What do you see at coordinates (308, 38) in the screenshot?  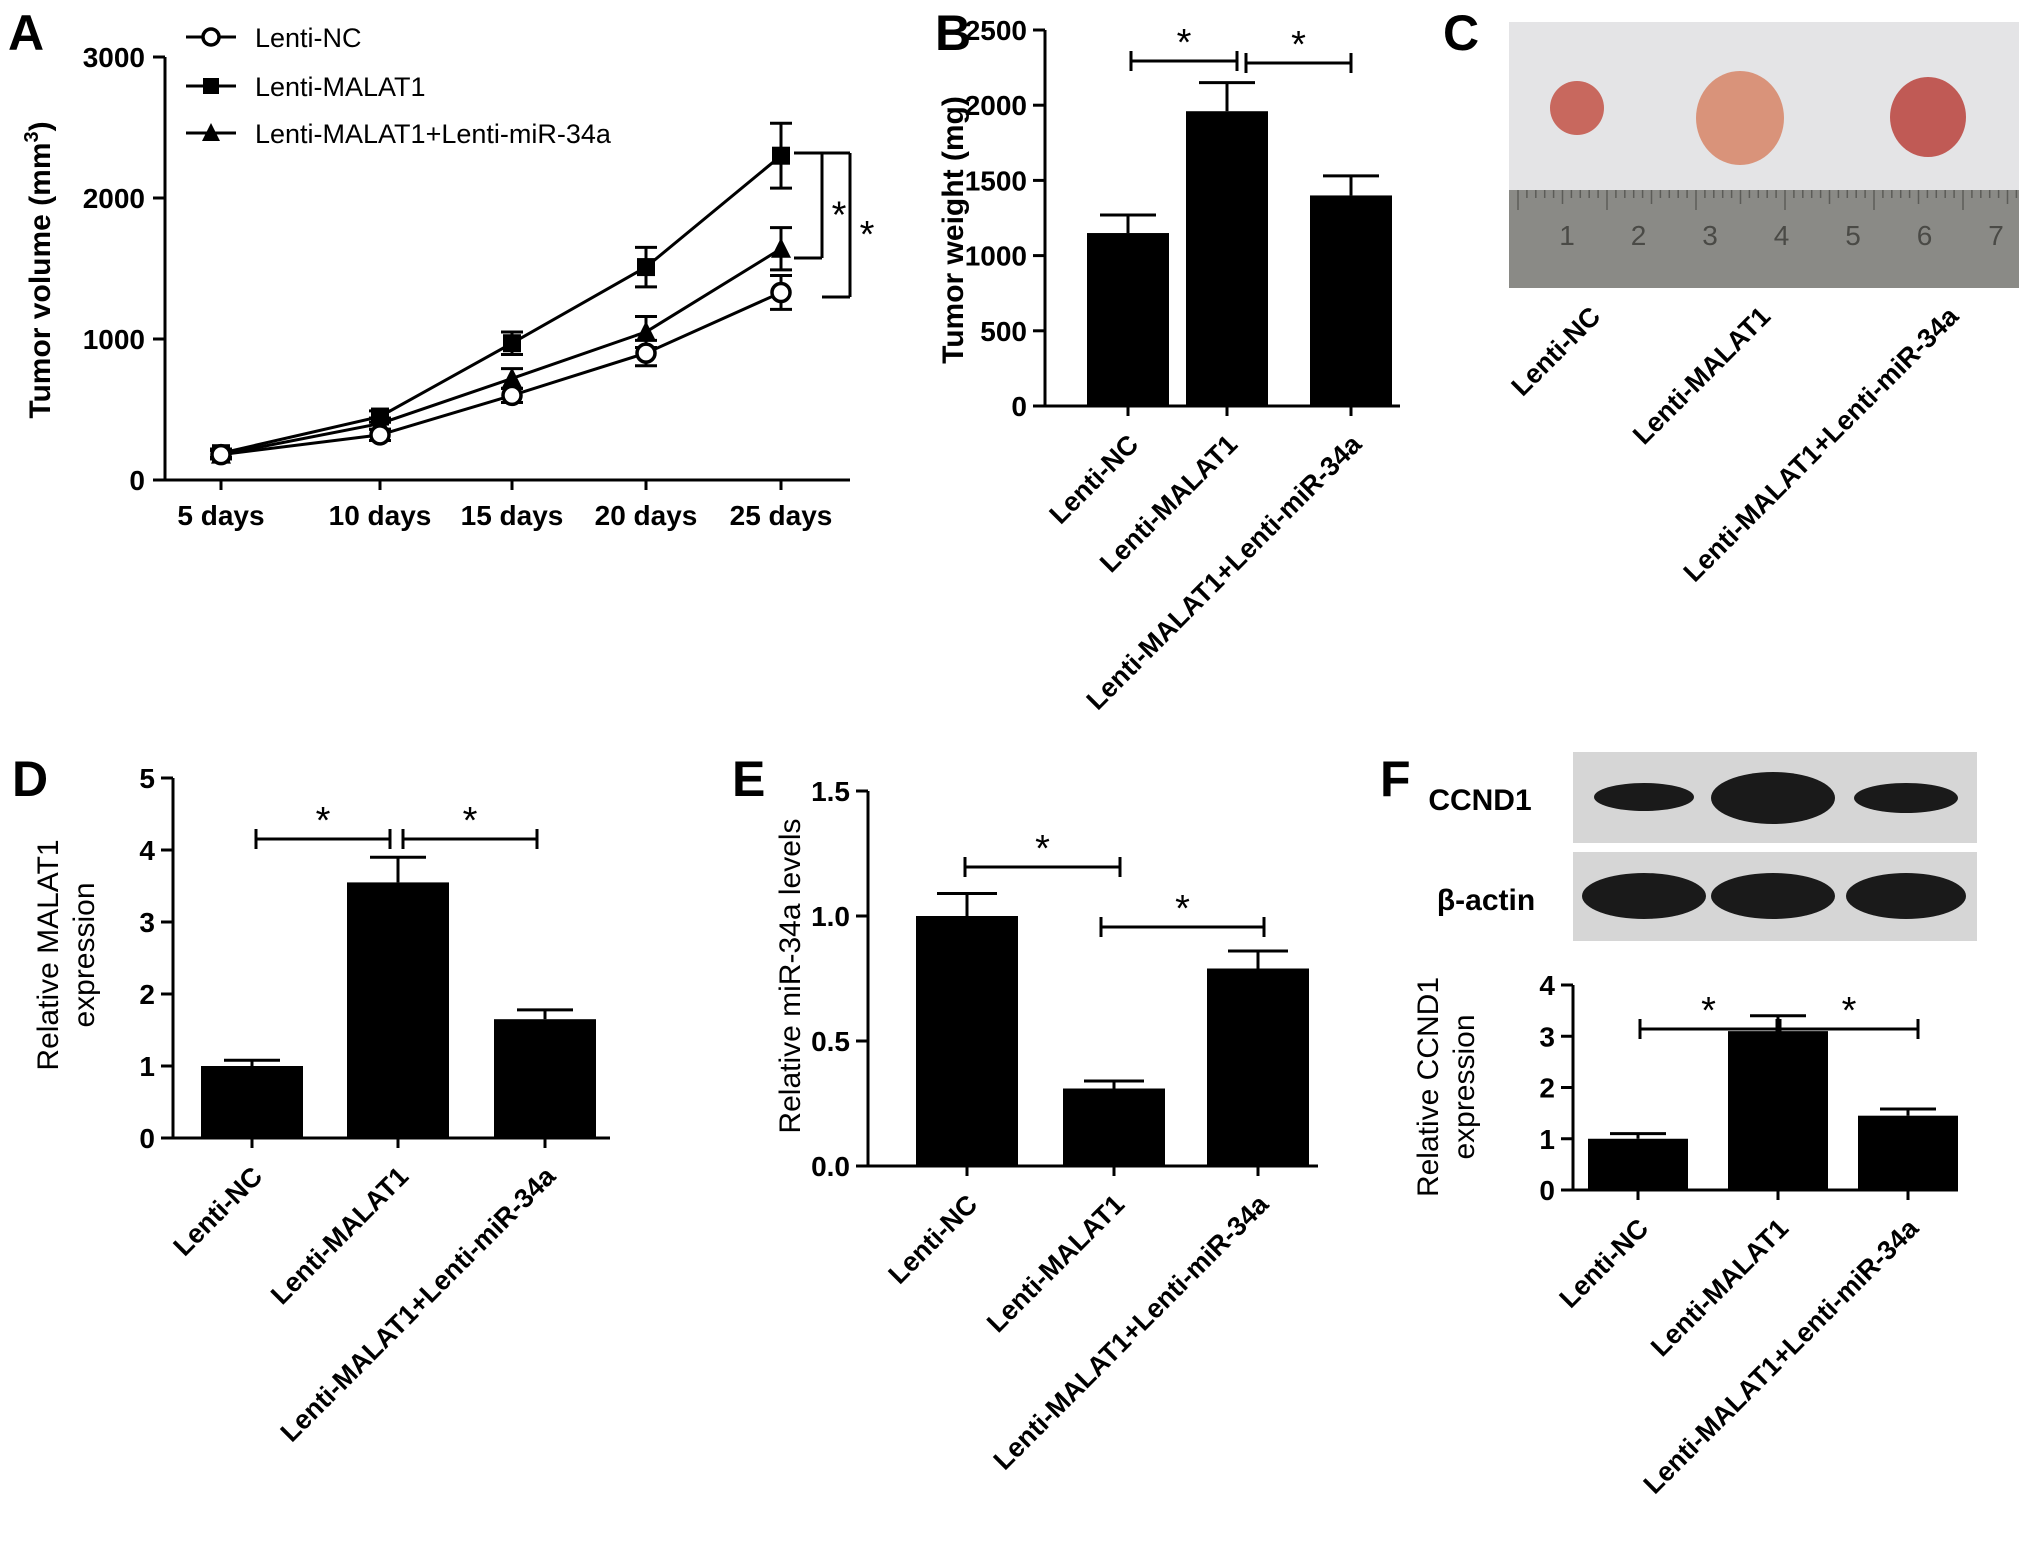 I see `legend-label: Lenti-NC` at bounding box center [308, 38].